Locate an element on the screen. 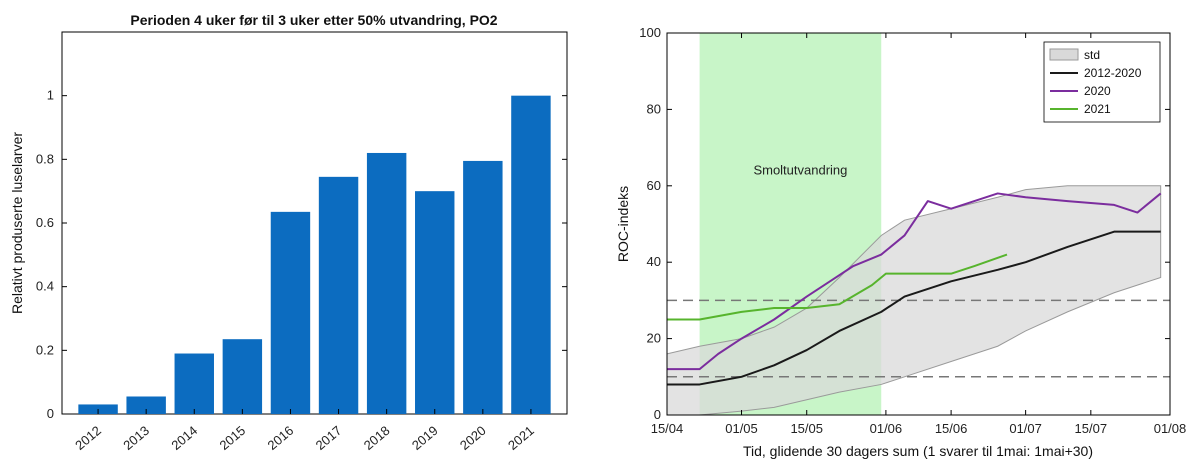 This screenshot has height=463, width=1199. bar-y-tick-label: 0 is located at coordinates (50, 413).